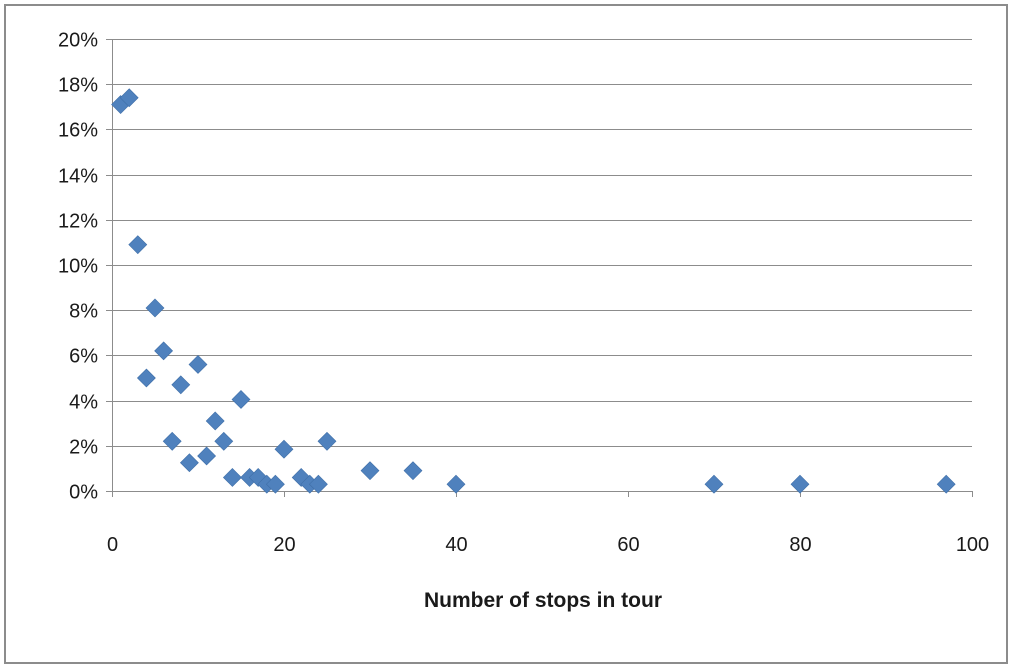  What do you see at coordinates (548, 545) in the screenshot?
I see `x-axis-tick-labels: 0 20 40 60 80 100` at bounding box center [548, 545].